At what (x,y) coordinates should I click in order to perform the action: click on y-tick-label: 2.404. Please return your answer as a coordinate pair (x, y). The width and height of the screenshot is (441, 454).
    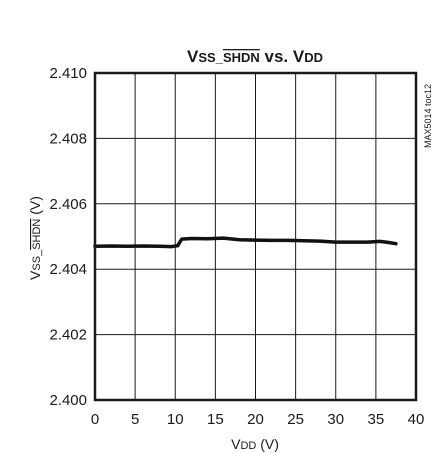
    Looking at the image, I should click on (68, 269).